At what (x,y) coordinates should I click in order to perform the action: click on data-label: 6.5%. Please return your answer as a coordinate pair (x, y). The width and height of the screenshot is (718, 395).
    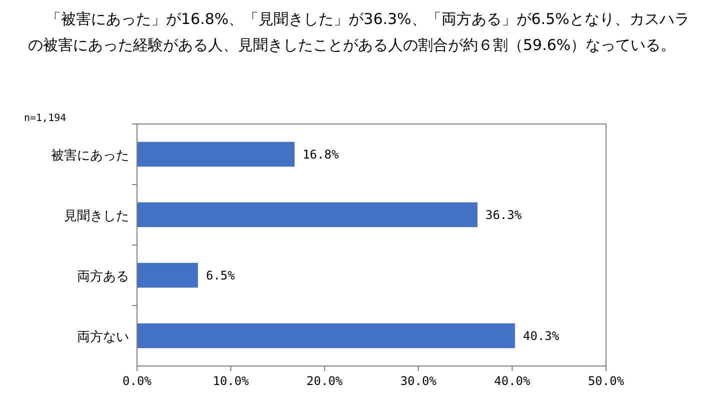
    Looking at the image, I should click on (221, 275).